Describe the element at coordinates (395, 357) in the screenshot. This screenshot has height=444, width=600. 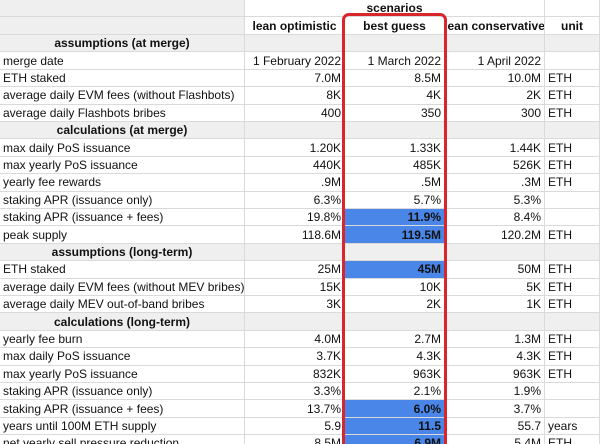
I see `value-cell: 4.3K` at that location.